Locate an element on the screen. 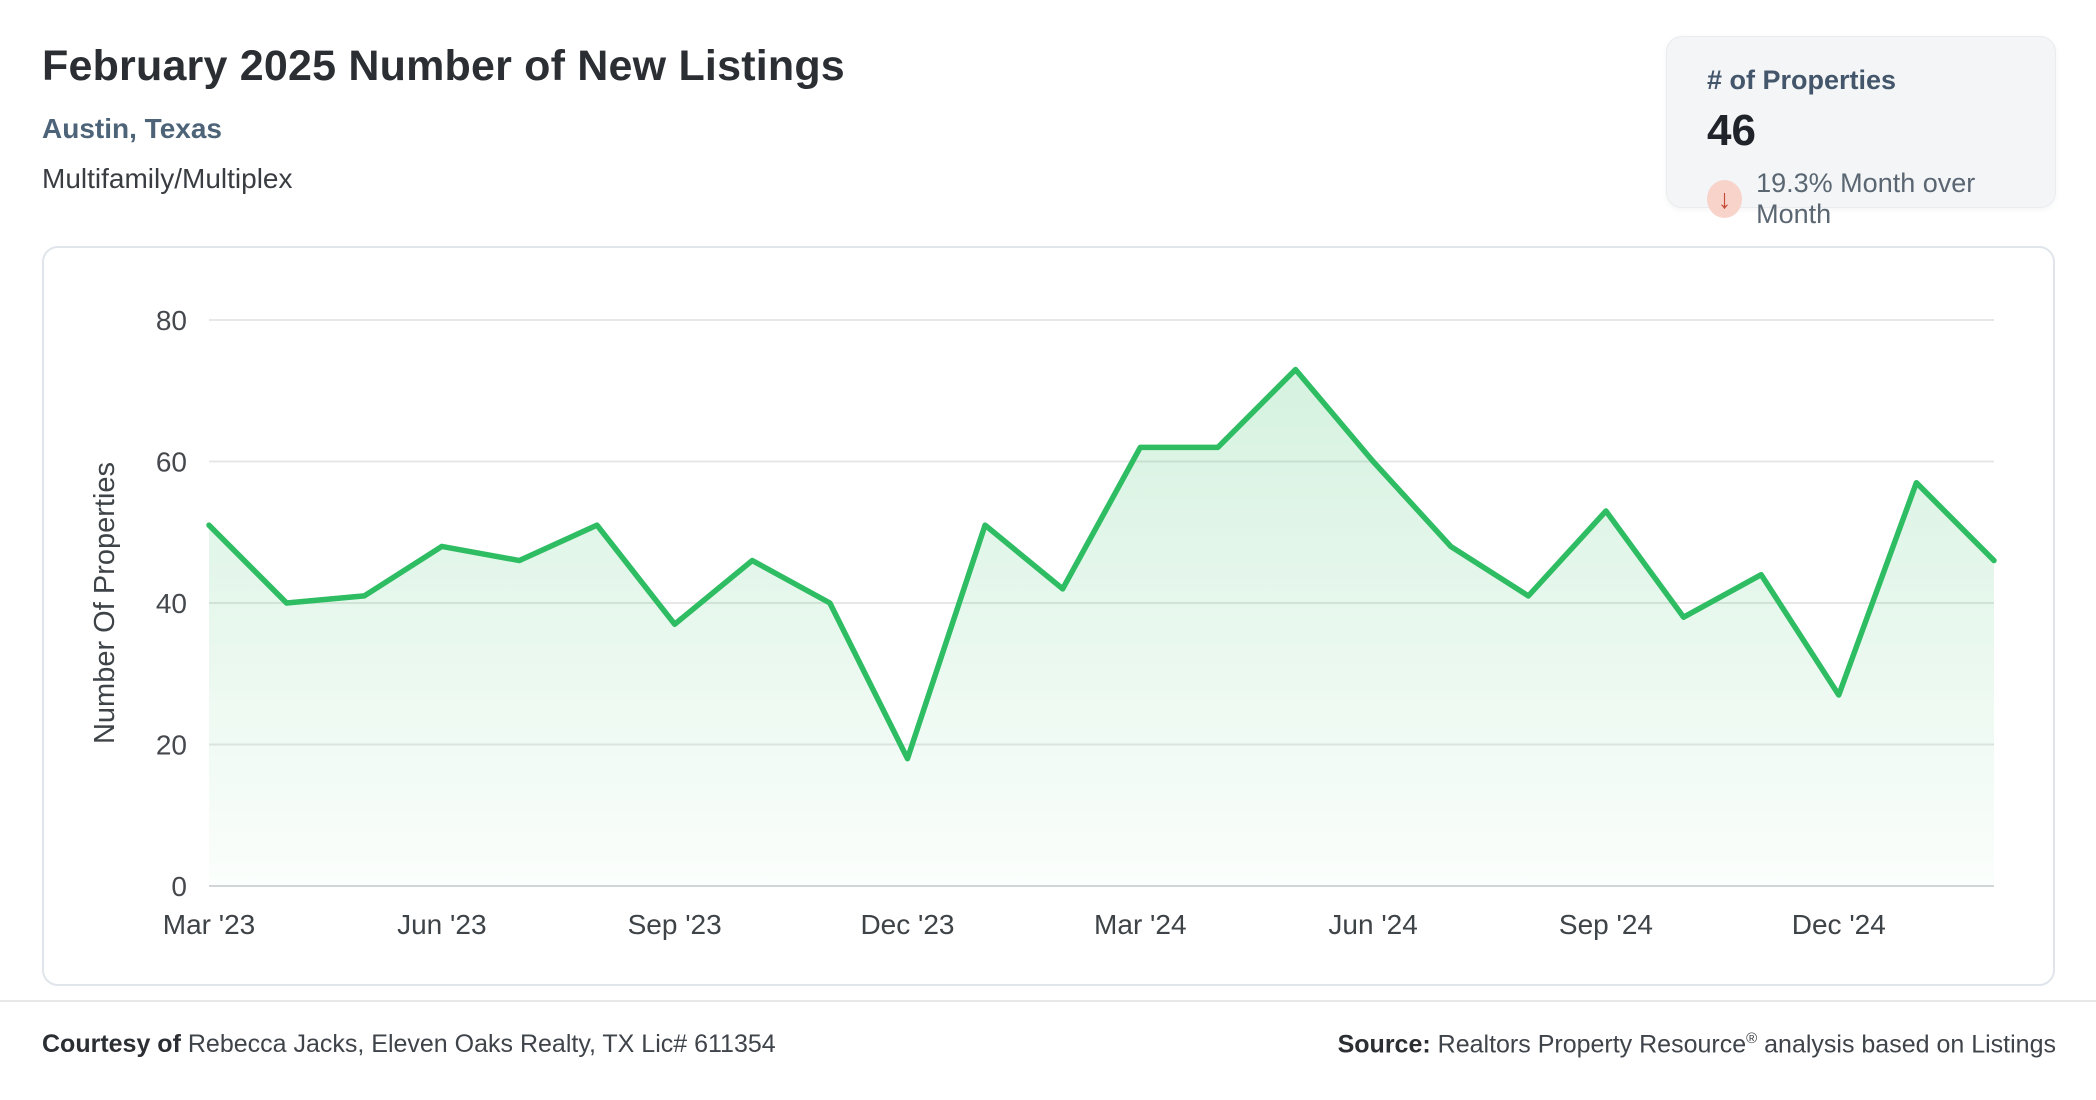 This screenshot has width=2096, height=1100. stat-change-text: 19.3% Month over Month is located at coordinates (1866, 198).